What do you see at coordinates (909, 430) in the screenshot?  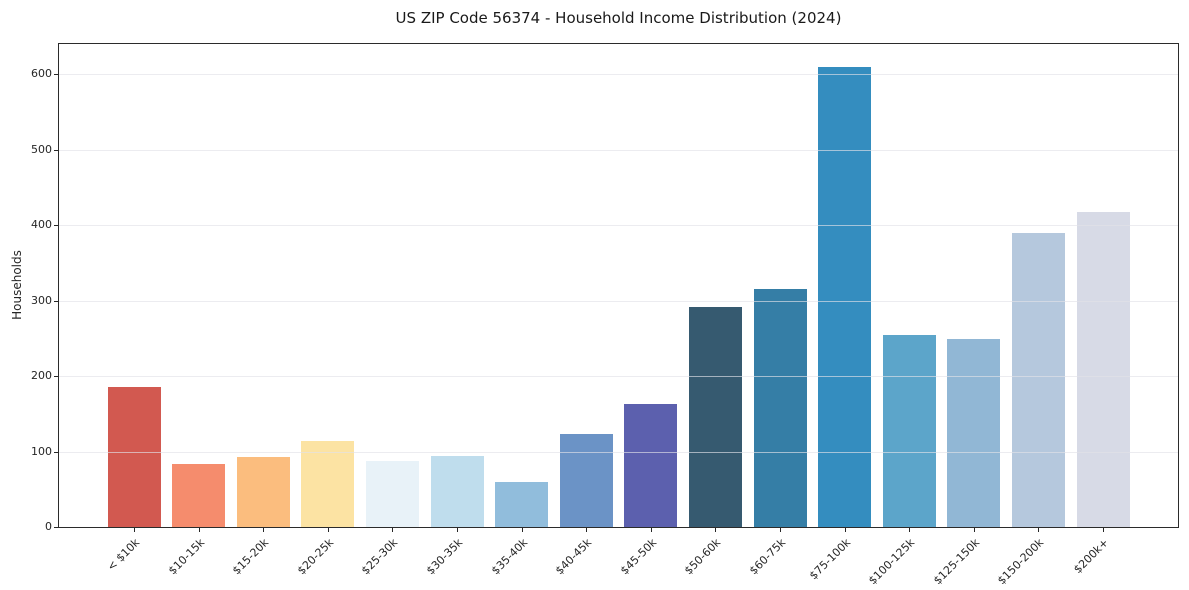 I see `bar-100-125k` at bounding box center [909, 430].